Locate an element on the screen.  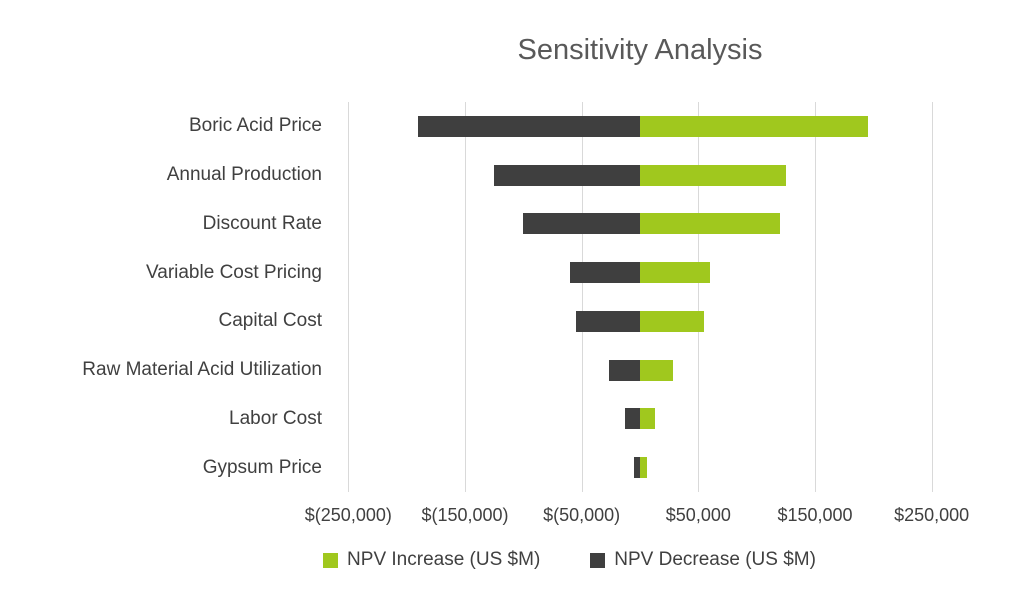
legend-label-npv-decrease: NPV Decrease (US $M) is located at coordinates (715, 559).